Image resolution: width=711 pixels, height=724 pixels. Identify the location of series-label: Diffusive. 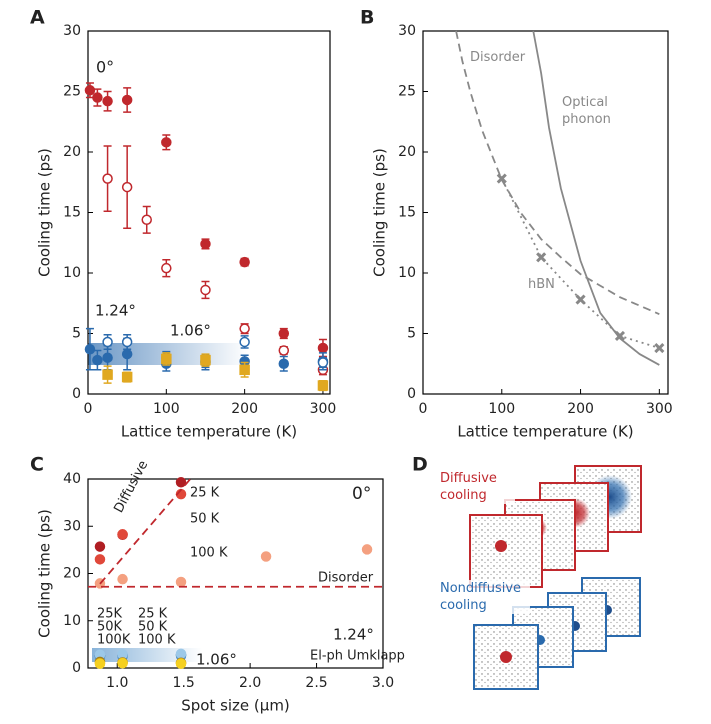
(131, 486).